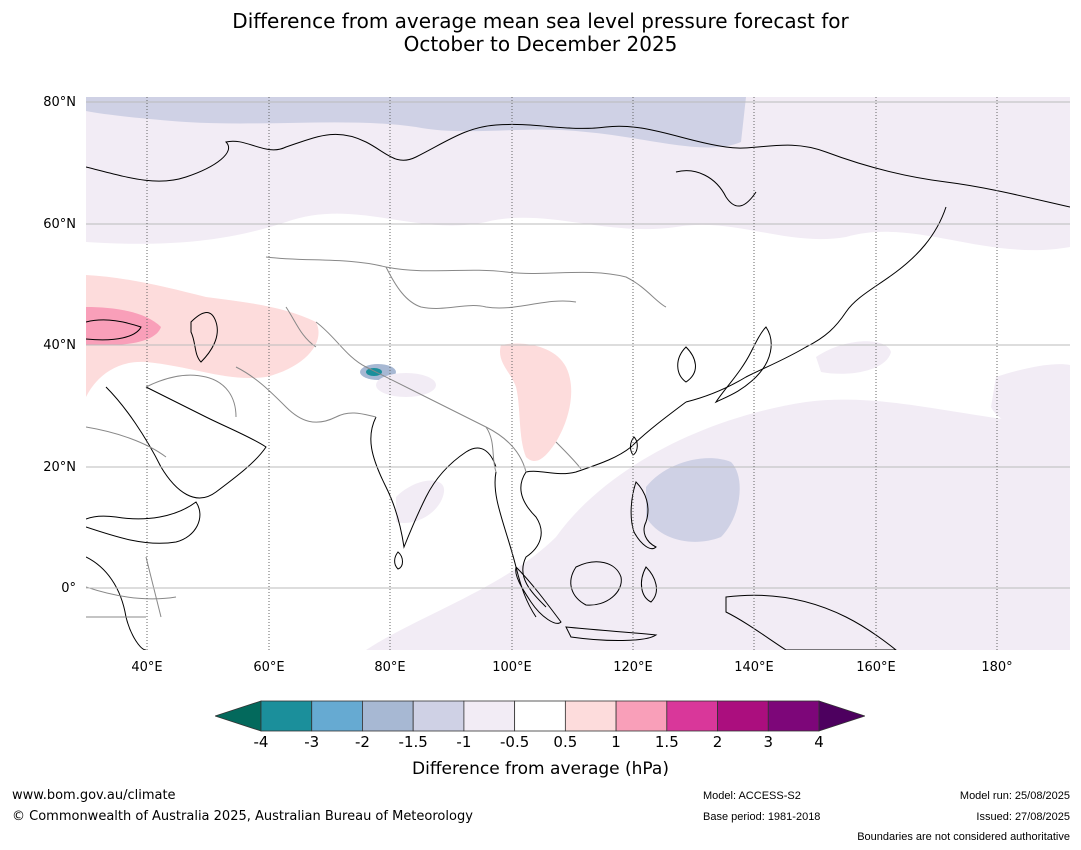 This screenshot has width=1081, height=850. I want to click on lon-label-100e: 100°E, so click(512, 667).